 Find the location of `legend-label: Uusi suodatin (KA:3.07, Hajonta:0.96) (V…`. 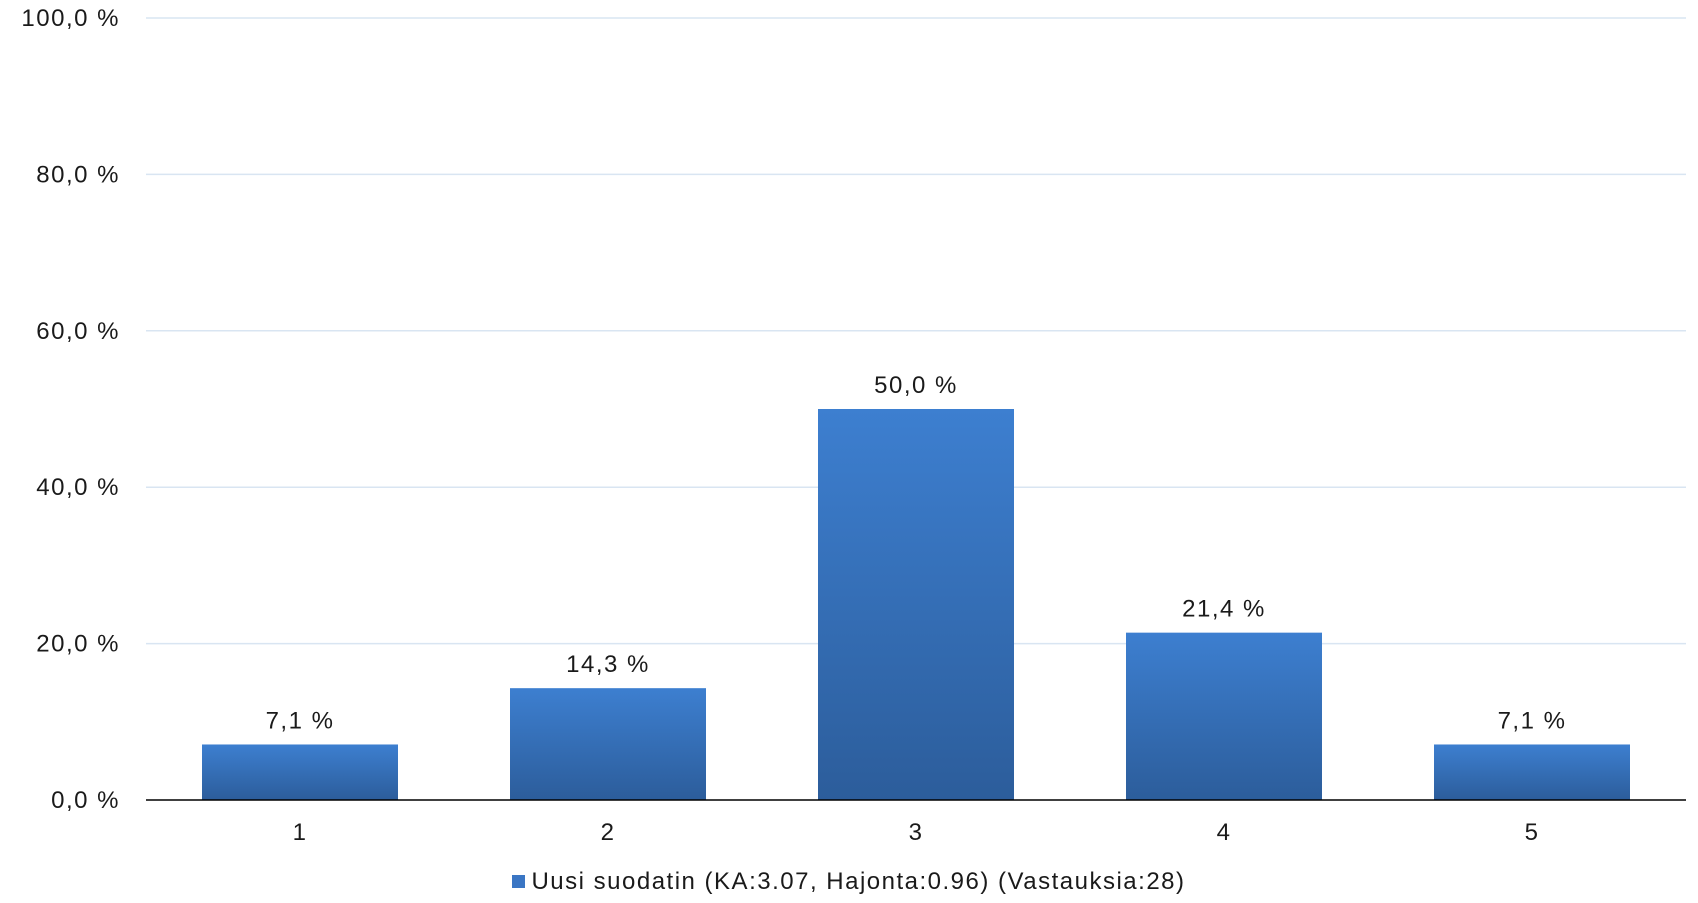

legend-label: Uusi suodatin (KA:3.07, Hajonta:0.96) (V… is located at coordinates (858, 881).